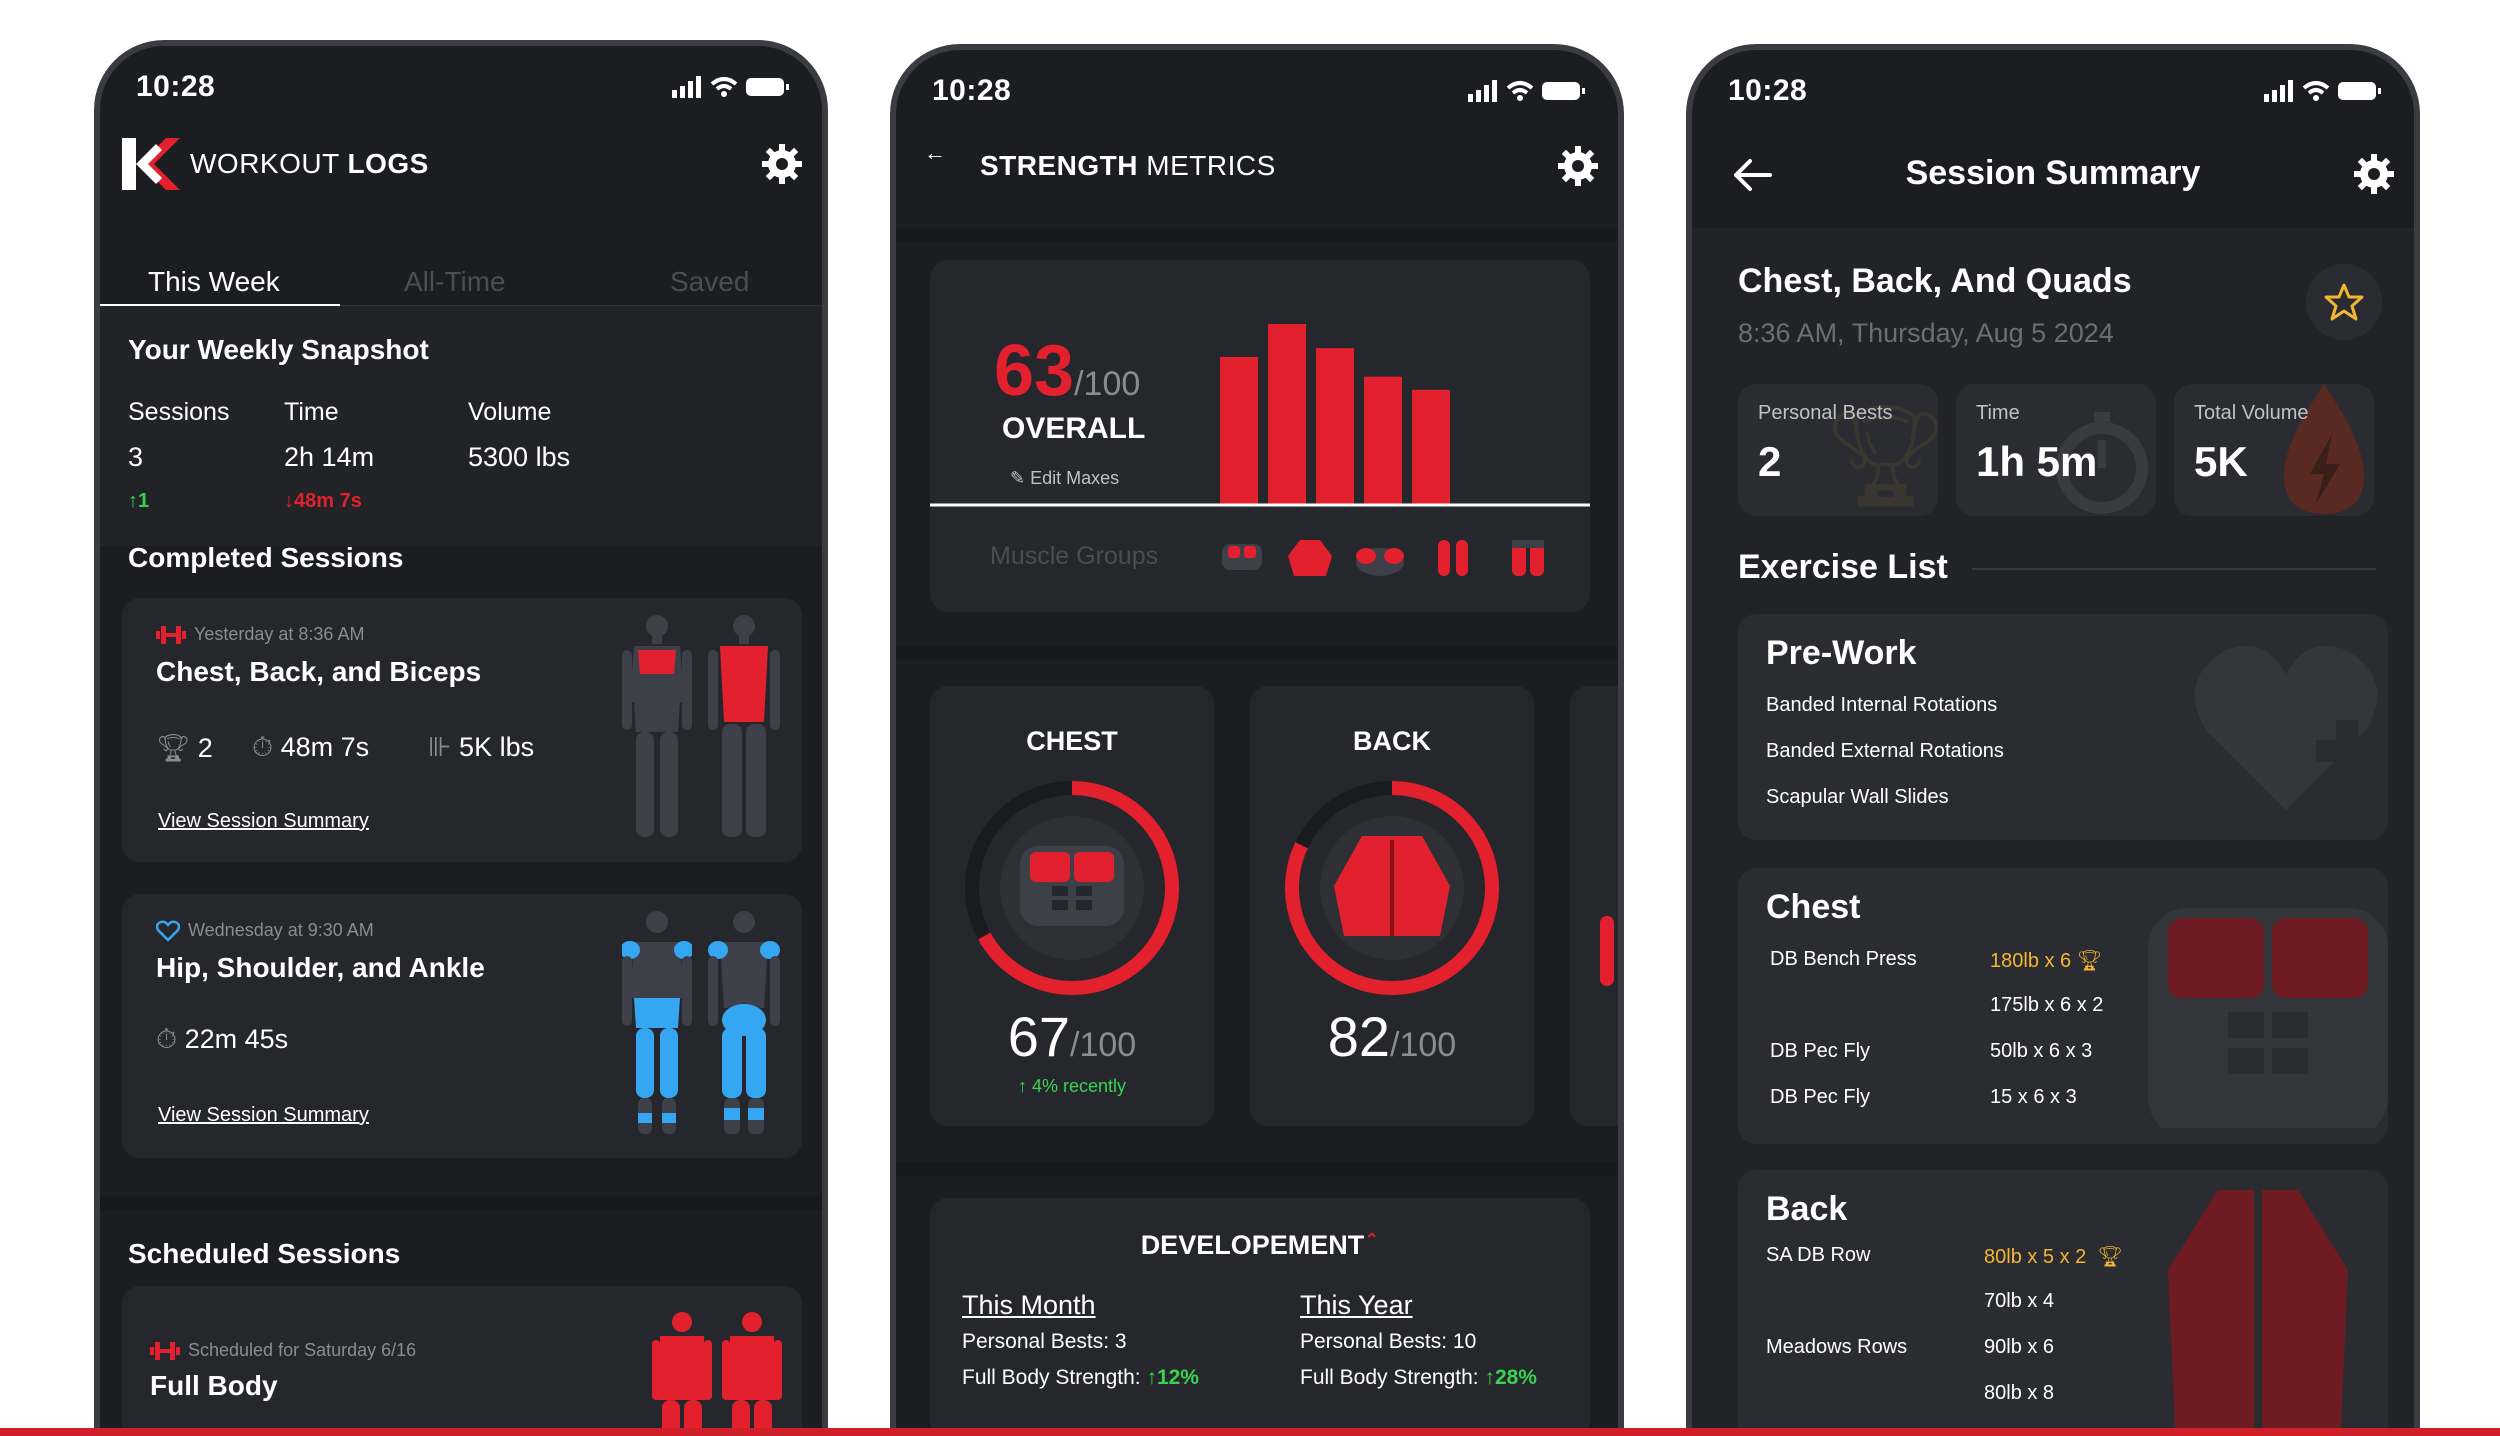 This screenshot has width=2500, height=1436. What do you see at coordinates (1392, 1036) in the screenshot?
I see `gauge-score: 82/100` at bounding box center [1392, 1036].